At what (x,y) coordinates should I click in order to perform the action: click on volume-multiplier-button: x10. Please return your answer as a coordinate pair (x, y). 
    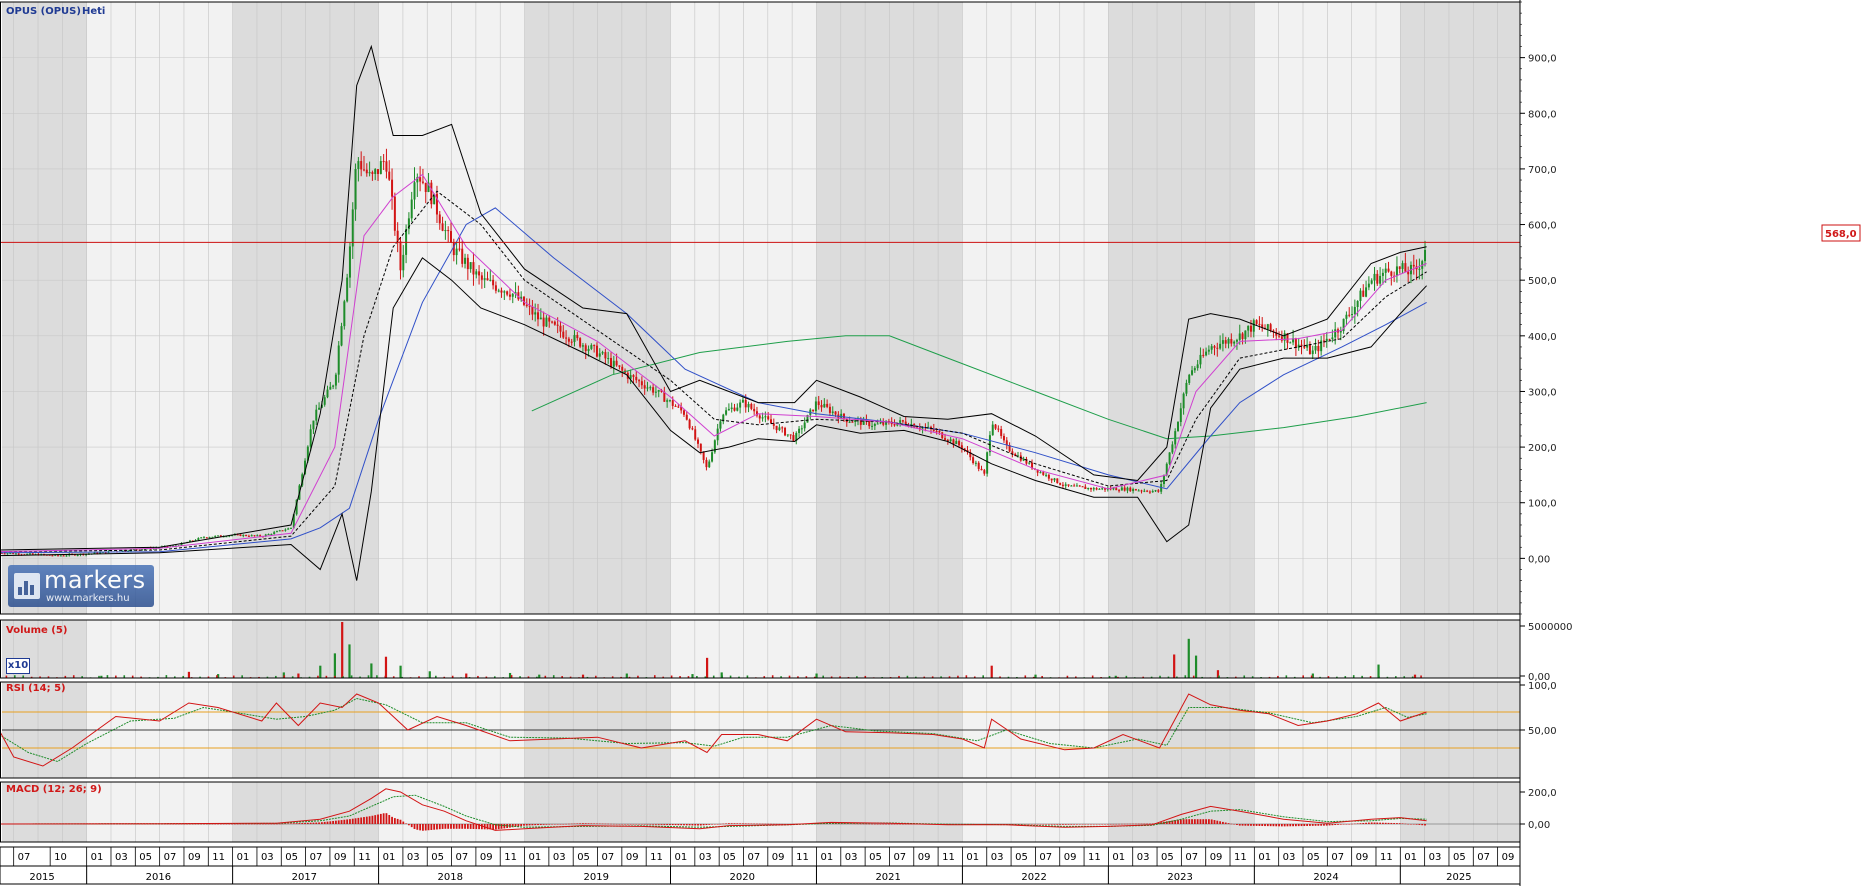
    Looking at the image, I should click on (18, 666).